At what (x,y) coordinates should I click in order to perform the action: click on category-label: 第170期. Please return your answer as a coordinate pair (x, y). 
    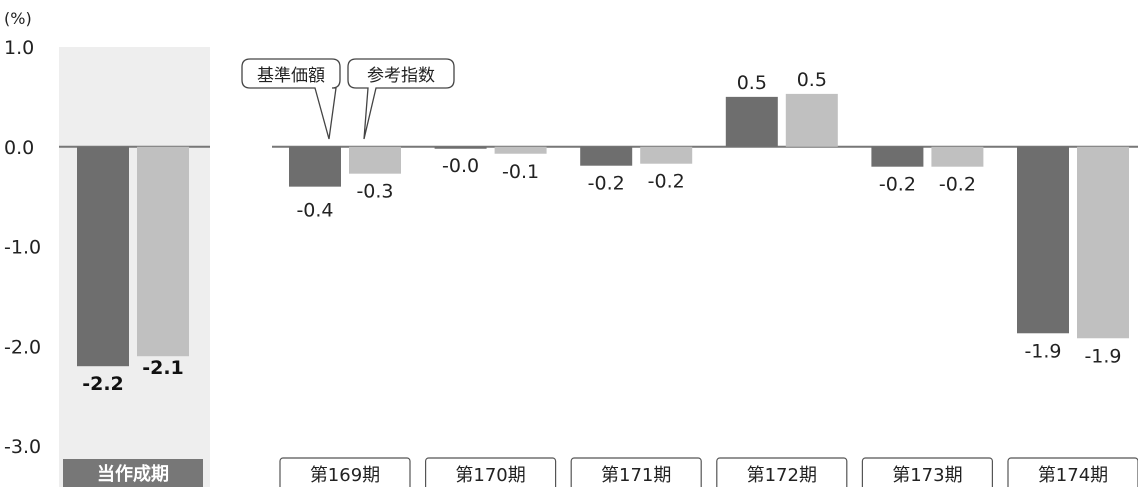
    Looking at the image, I should click on (490, 475).